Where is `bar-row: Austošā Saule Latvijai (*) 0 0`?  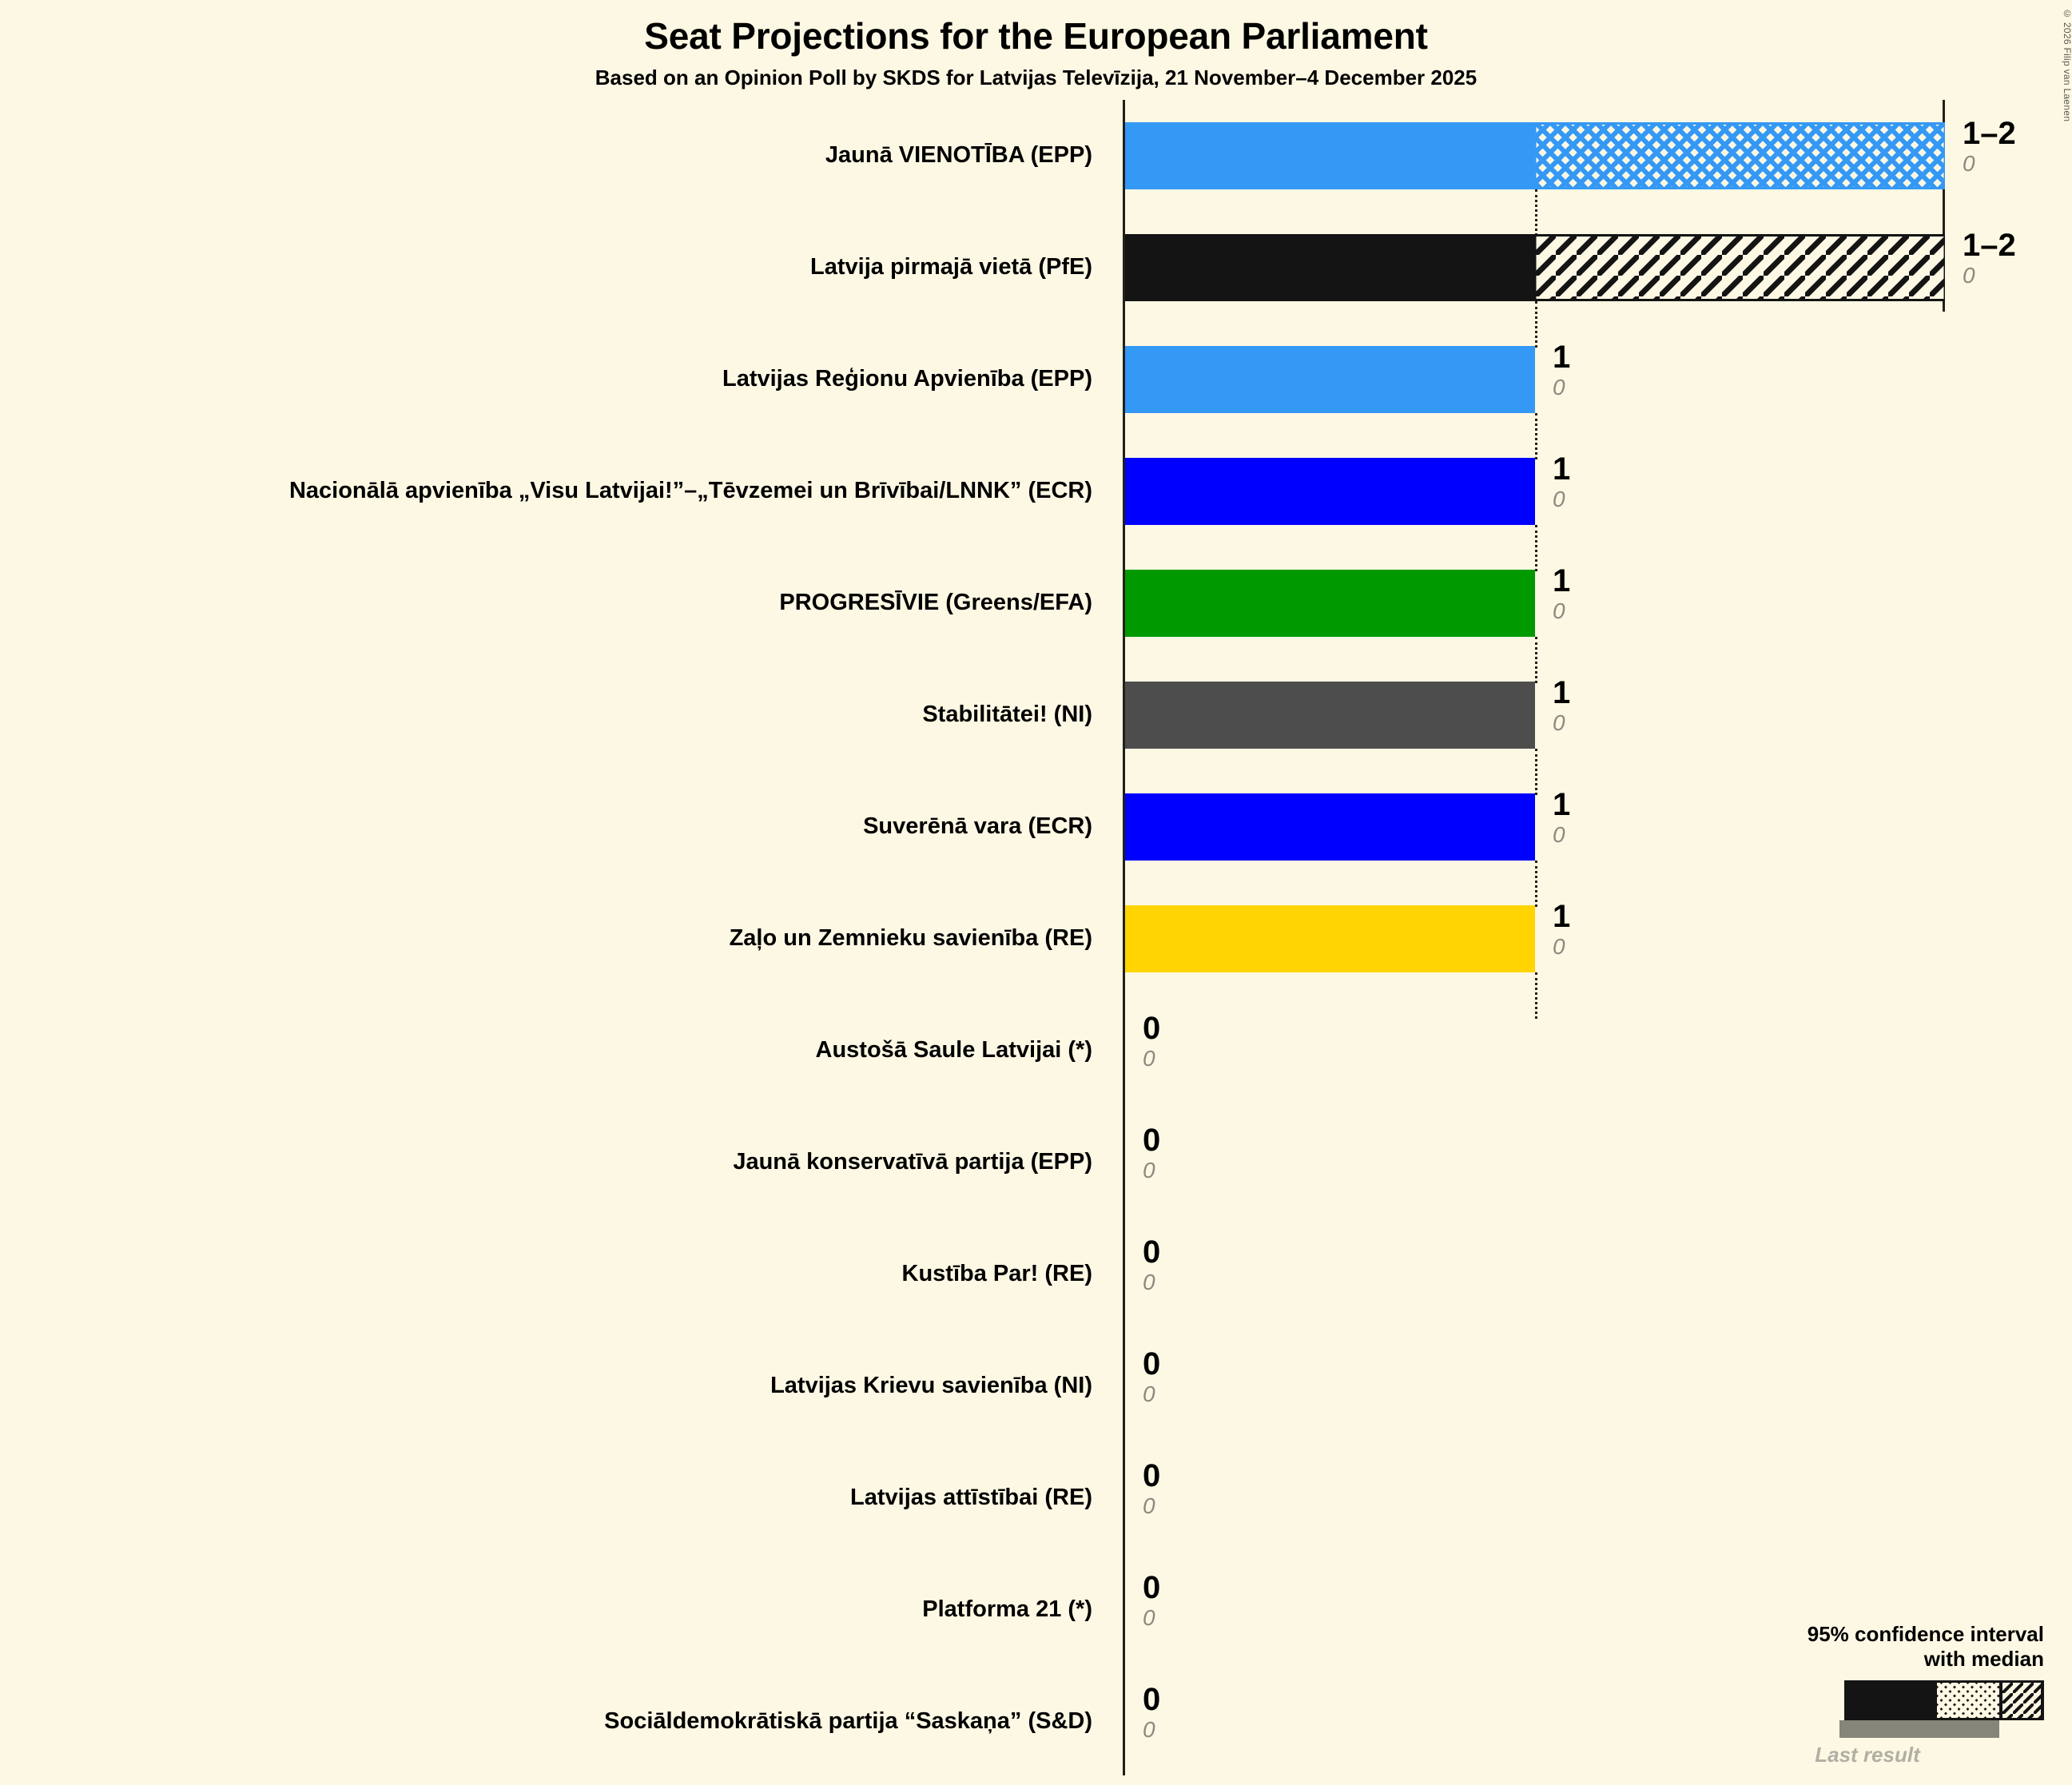 bar-row: Austošā Saule Latvijai (*) 0 0 is located at coordinates (1036, 1051).